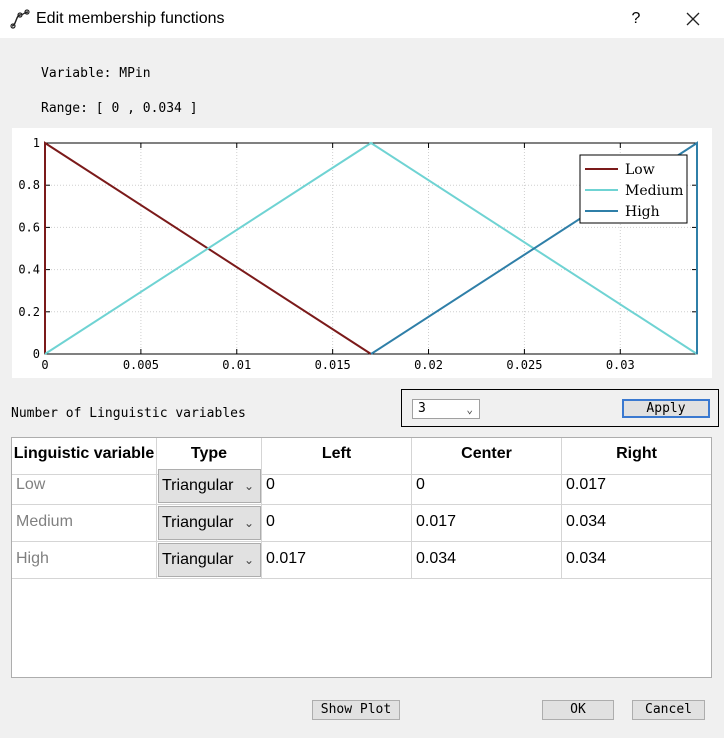 This screenshot has width=724, height=738. I want to click on membership-curve-icon, so click(20, 19).